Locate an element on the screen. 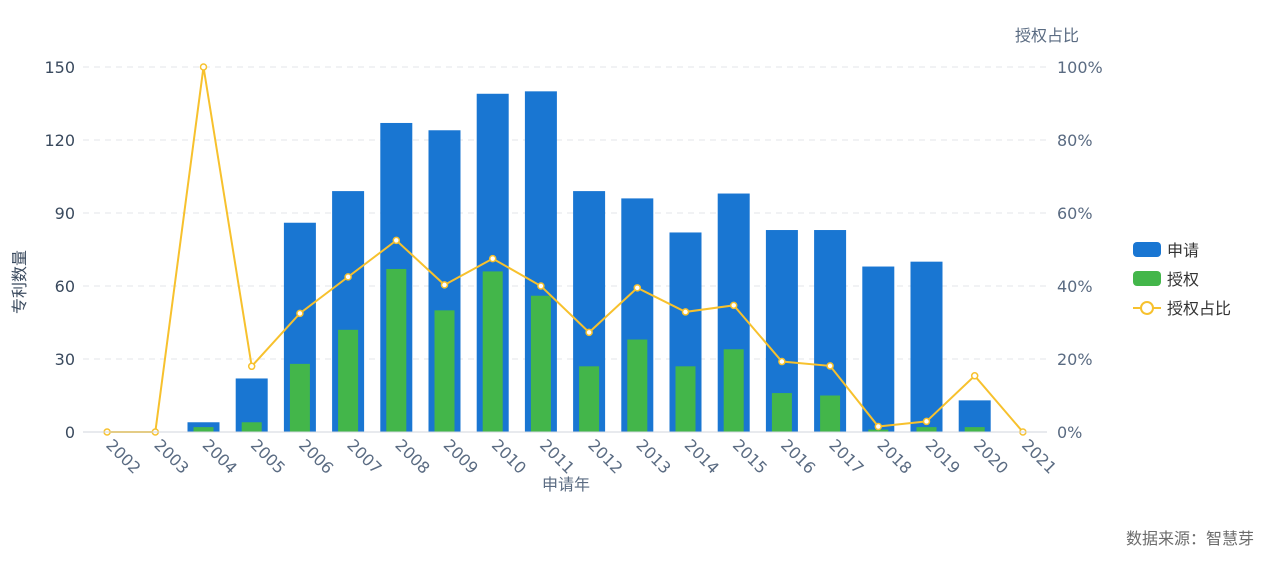 Image resolution: width=1266 pixels, height=565 pixels. legend-swatch-granted is located at coordinates (1147, 278).